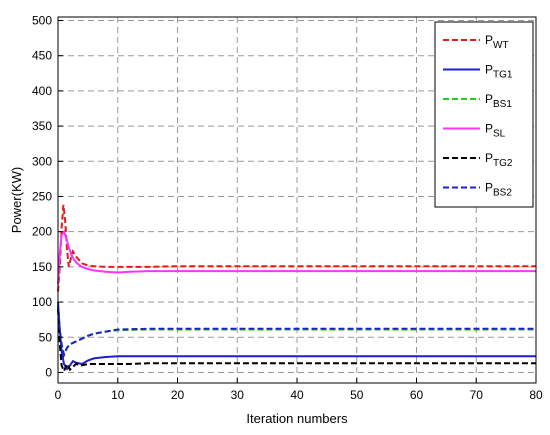  Describe the element at coordinates (118, 395) in the screenshot. I see `x-tick-label: 10` at that location.